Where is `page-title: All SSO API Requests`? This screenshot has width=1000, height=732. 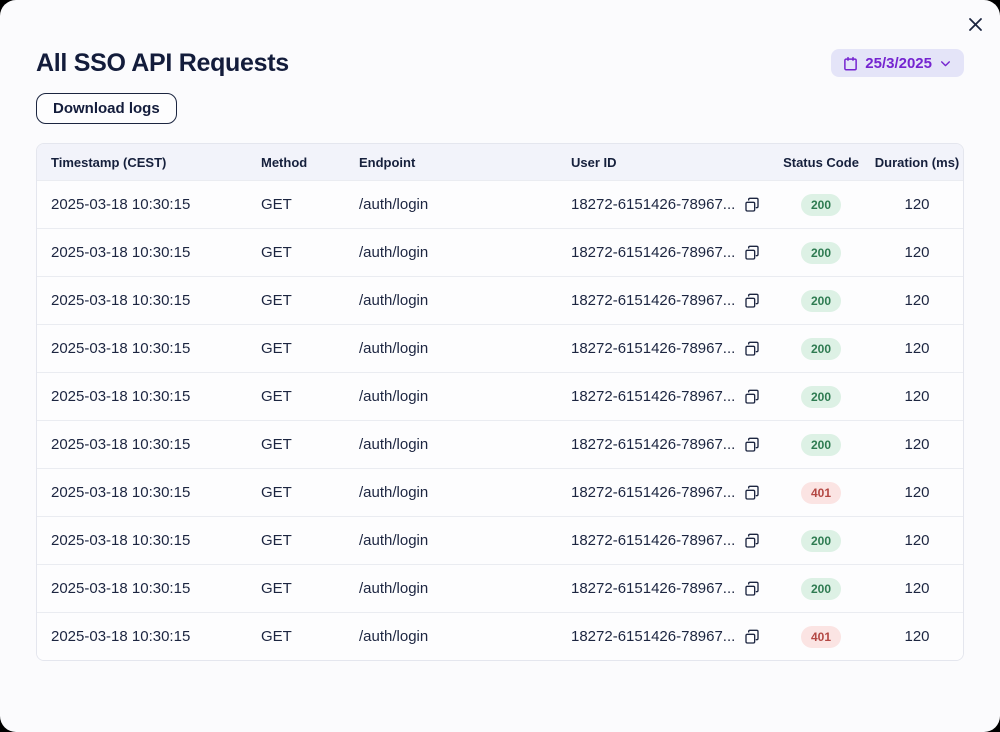
page-title: All SSO API Requests is located at coordinates (162, 63).